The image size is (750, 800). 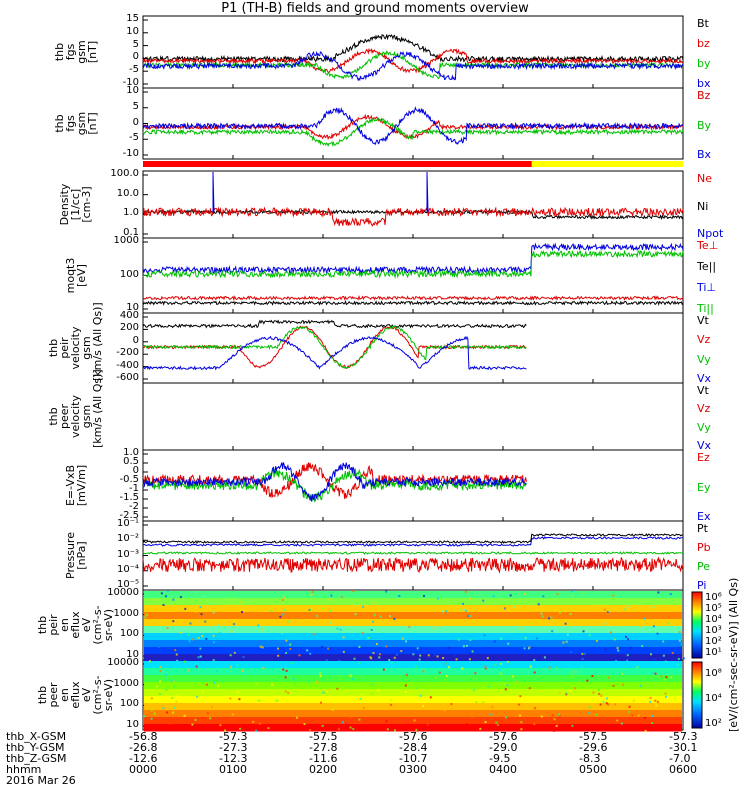 I want to click on legend-efield-2: Ex, so click(x=704, y=516).